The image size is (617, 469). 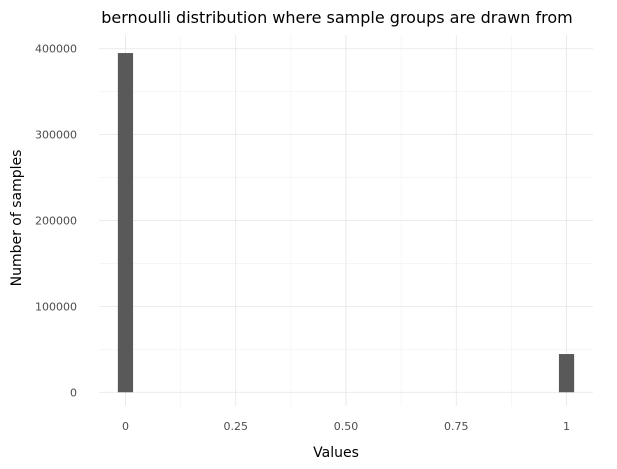 What do you see at coordinates (566, 426) in the screenshot?
I see `x-tick-label: 1` at bounding box center [566, 426].